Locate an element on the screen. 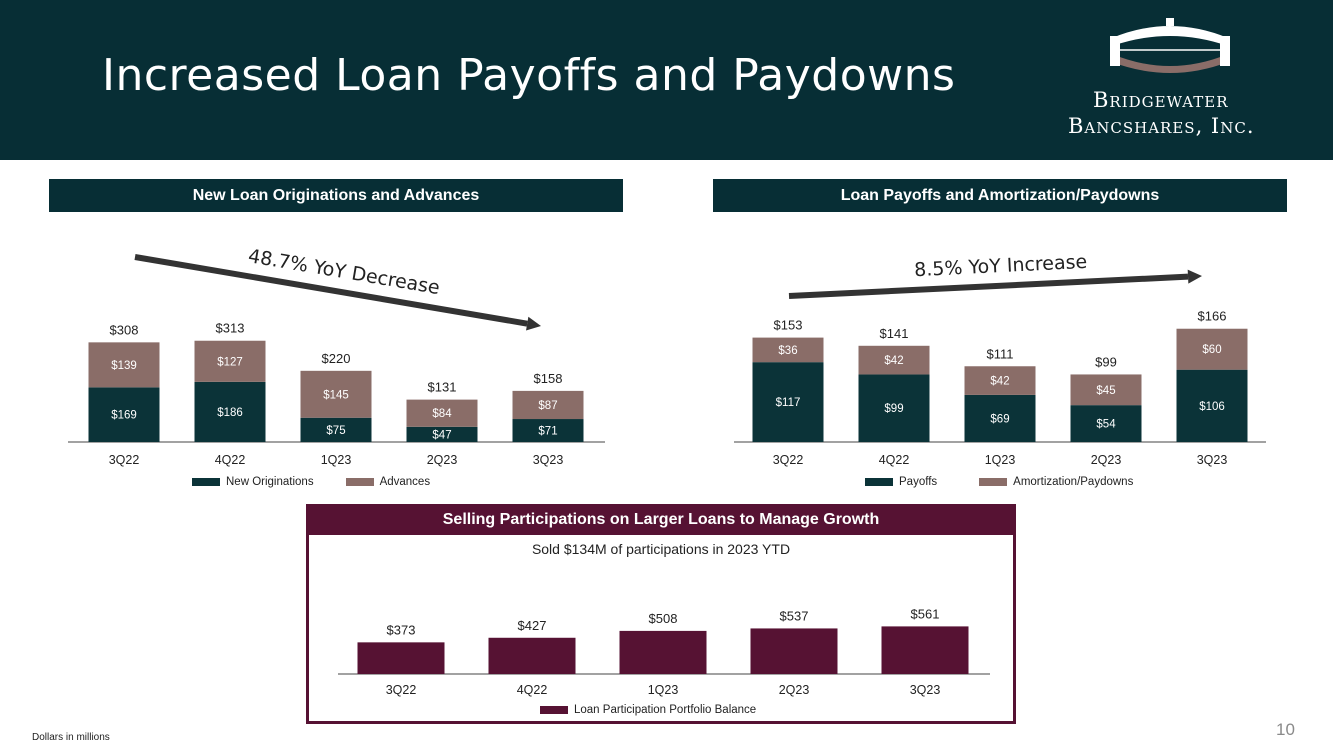  bar-advances-3Q23 is located at coordinates (548, 405).